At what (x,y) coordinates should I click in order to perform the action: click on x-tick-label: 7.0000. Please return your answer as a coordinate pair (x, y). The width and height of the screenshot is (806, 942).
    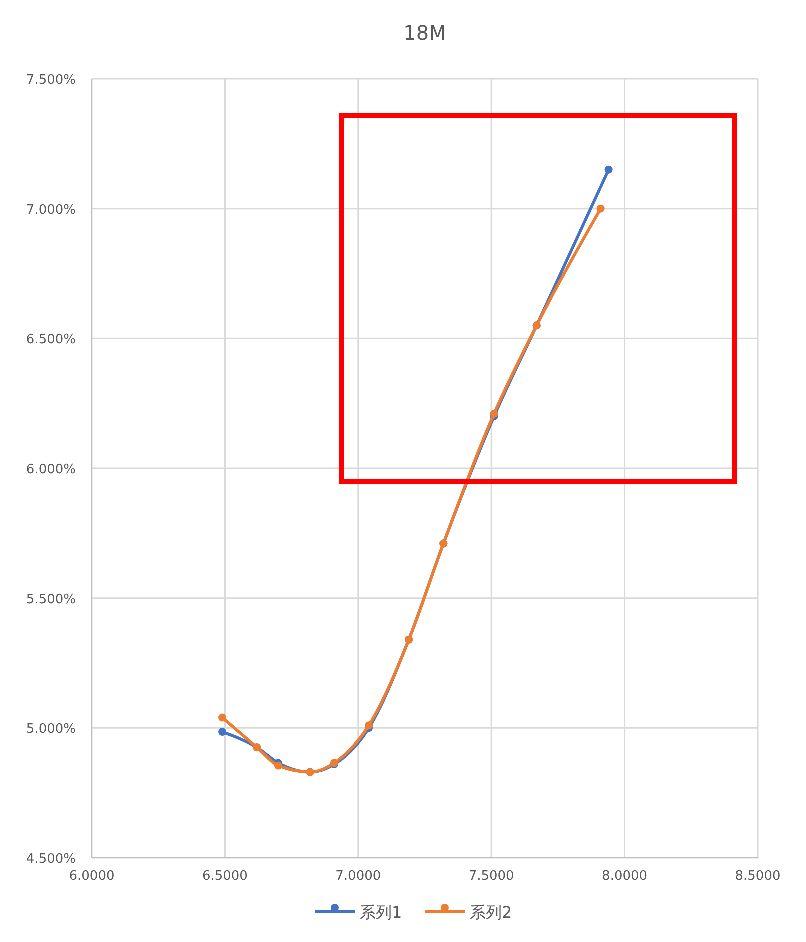
    Looking at the image, I should click on (359, 876).